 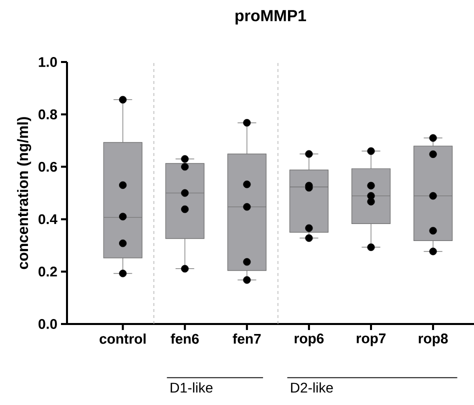 I want to click on y-tick-label: 0.0, so click(x=47, y=324).